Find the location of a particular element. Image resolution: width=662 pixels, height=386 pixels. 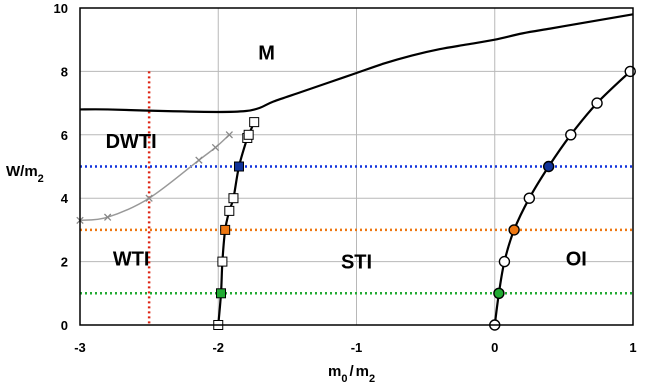

x-tick-label: -1 is located at coordinates (357, 347).